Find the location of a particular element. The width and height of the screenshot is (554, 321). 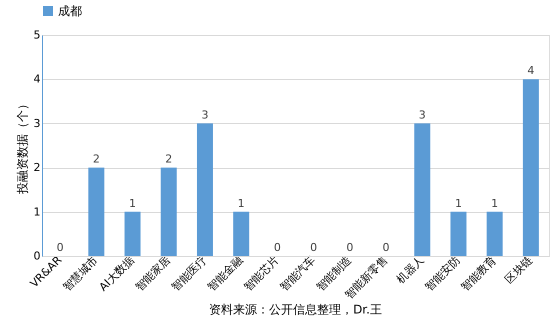

x-tick-label: 智能教育 is located at coordinates (478, 274).